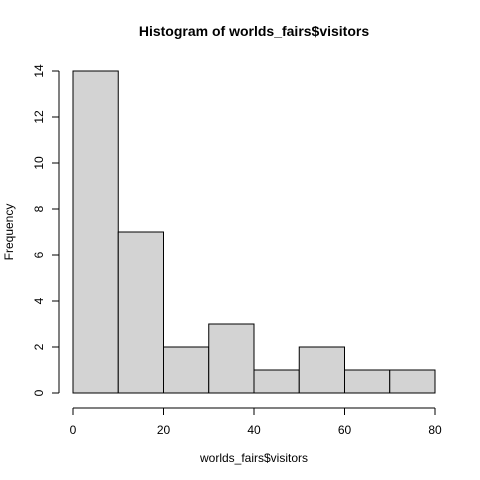  I want to click on x-axis-label: worlds_fairs$visitors, so click(253, 458).